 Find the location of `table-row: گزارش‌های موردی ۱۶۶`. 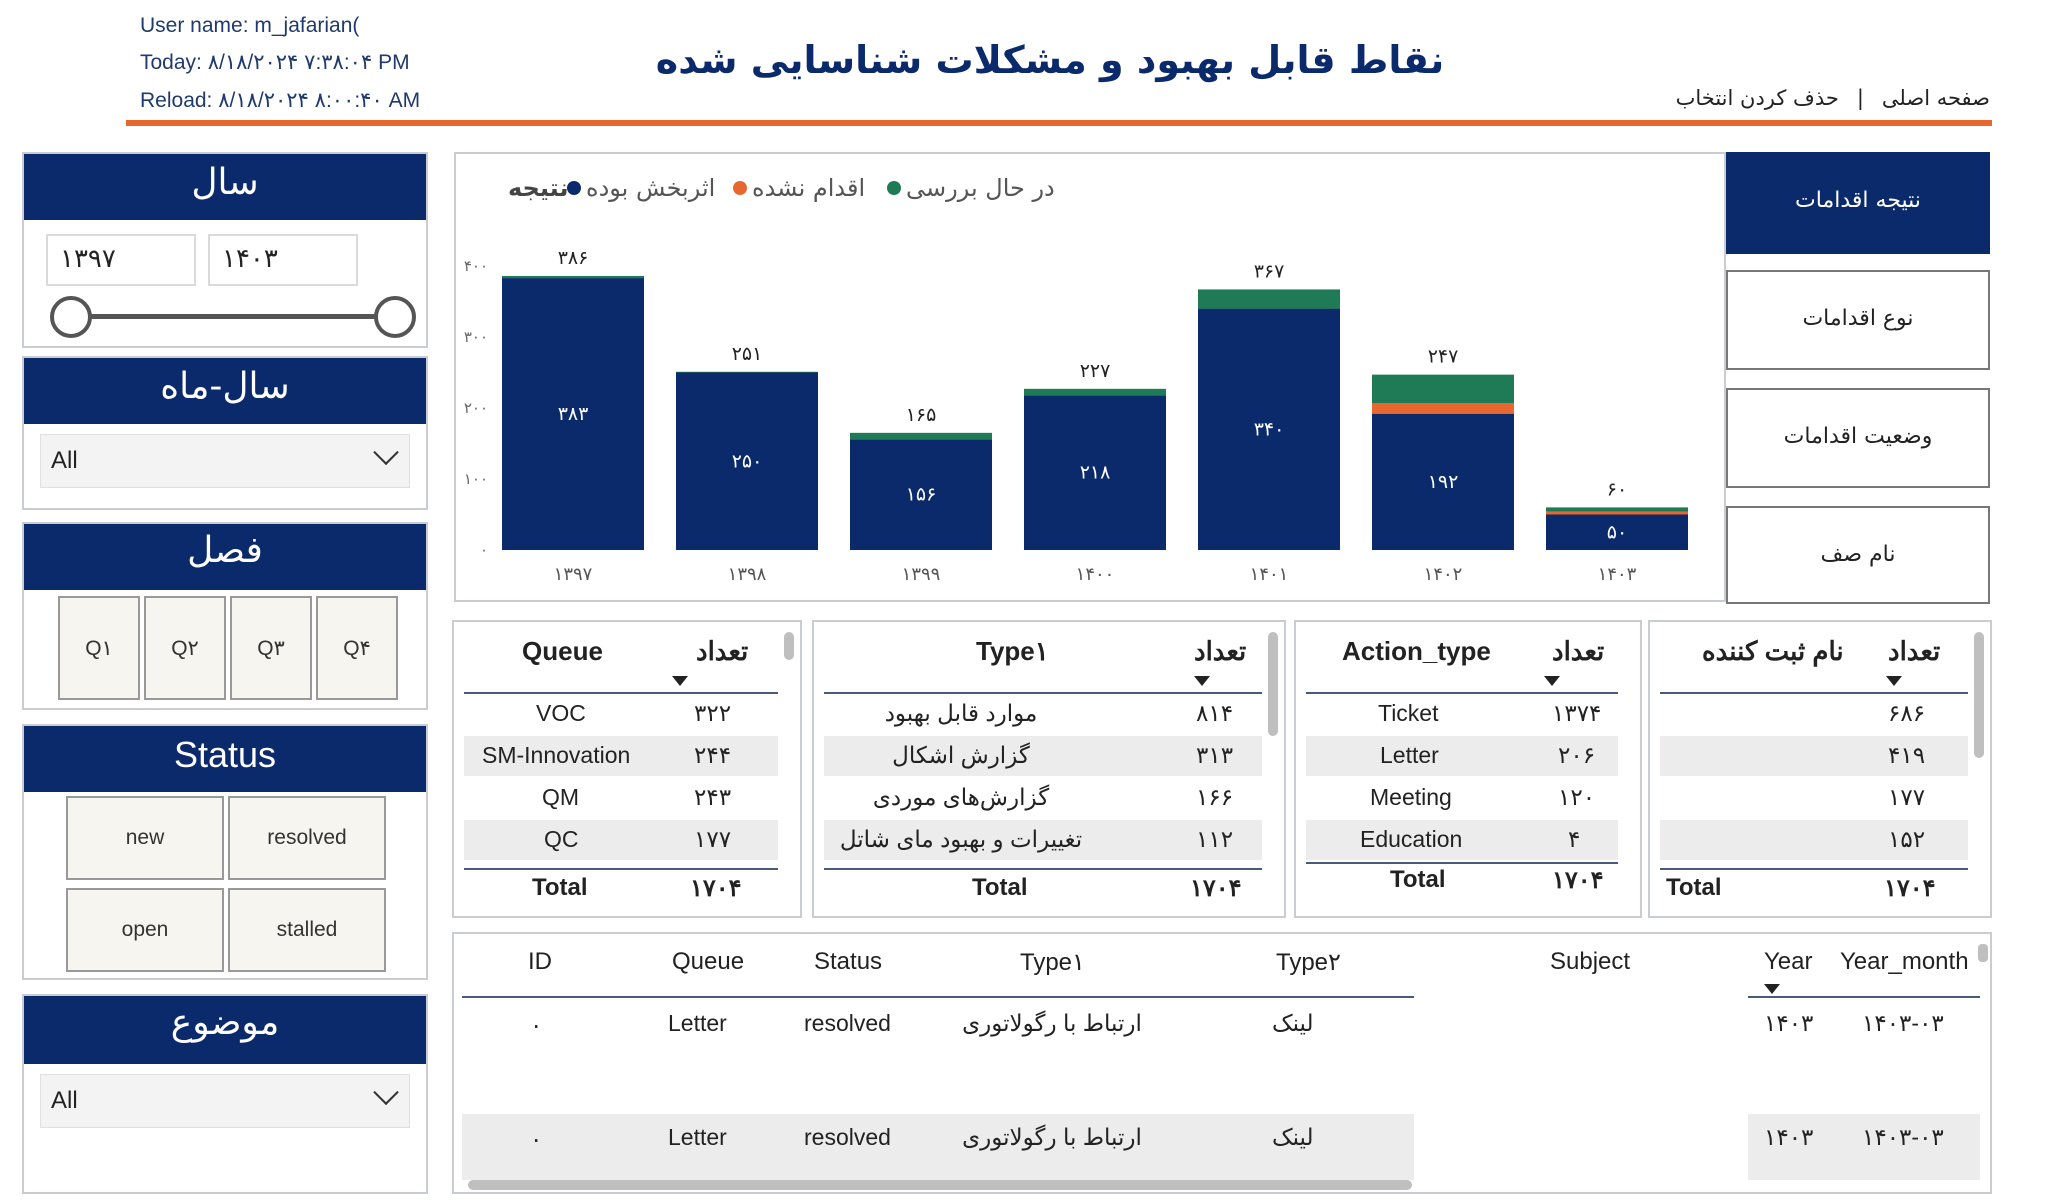

table-row: گزارش‌های موردی ۱۶۶ is located at coordinates (1053, 797).